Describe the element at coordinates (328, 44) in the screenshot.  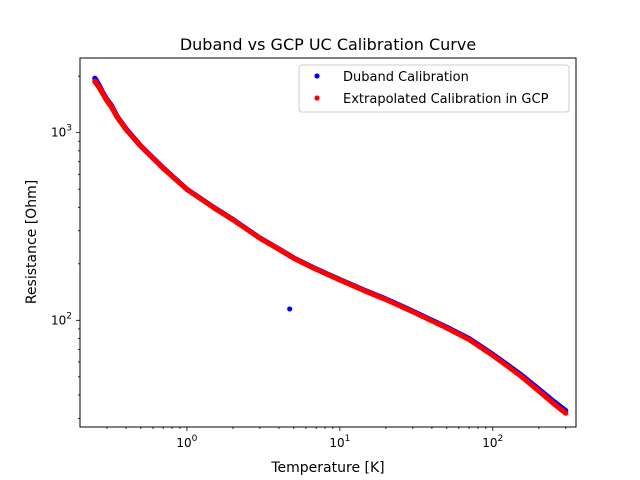
I see `chart-title: Duband vs GCP UC Calibration Curve` at that location.